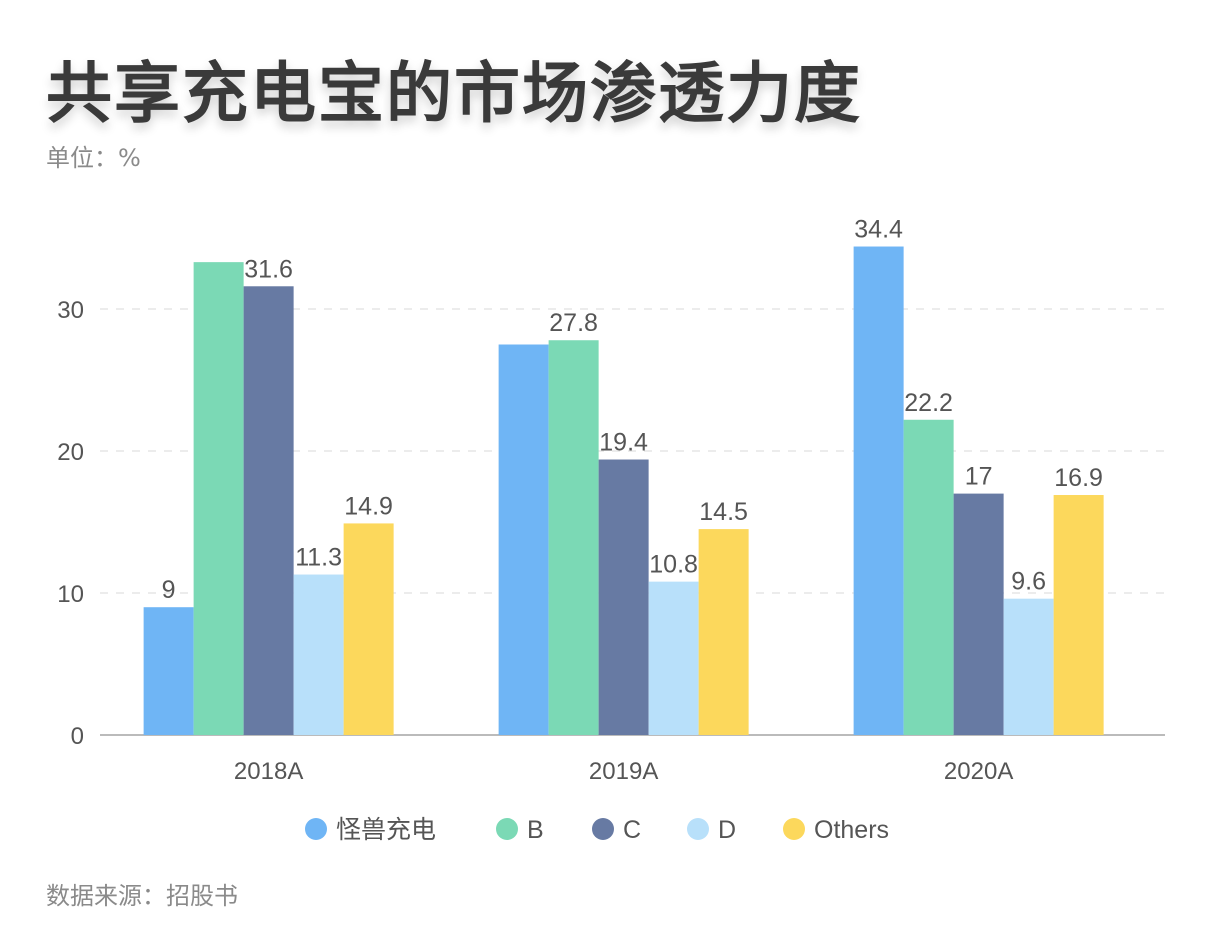  What do you see at coordinates (70, 594) in the screenshot?
I see `y-tick-label: 10` at bounding box center [70, 594].